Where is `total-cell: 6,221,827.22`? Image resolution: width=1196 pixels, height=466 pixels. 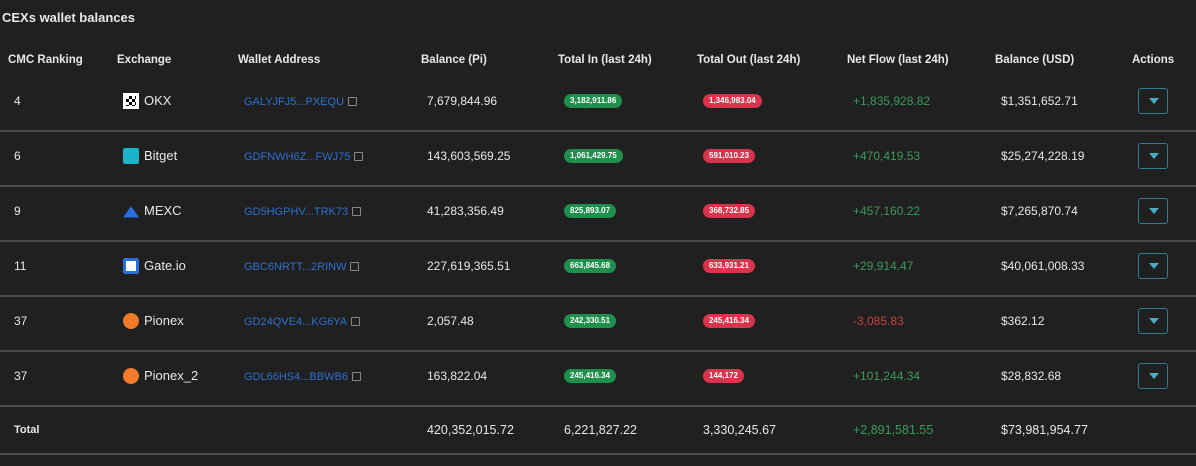 total-cell: 6,221,827.22 is located at coordinates (600, 430).